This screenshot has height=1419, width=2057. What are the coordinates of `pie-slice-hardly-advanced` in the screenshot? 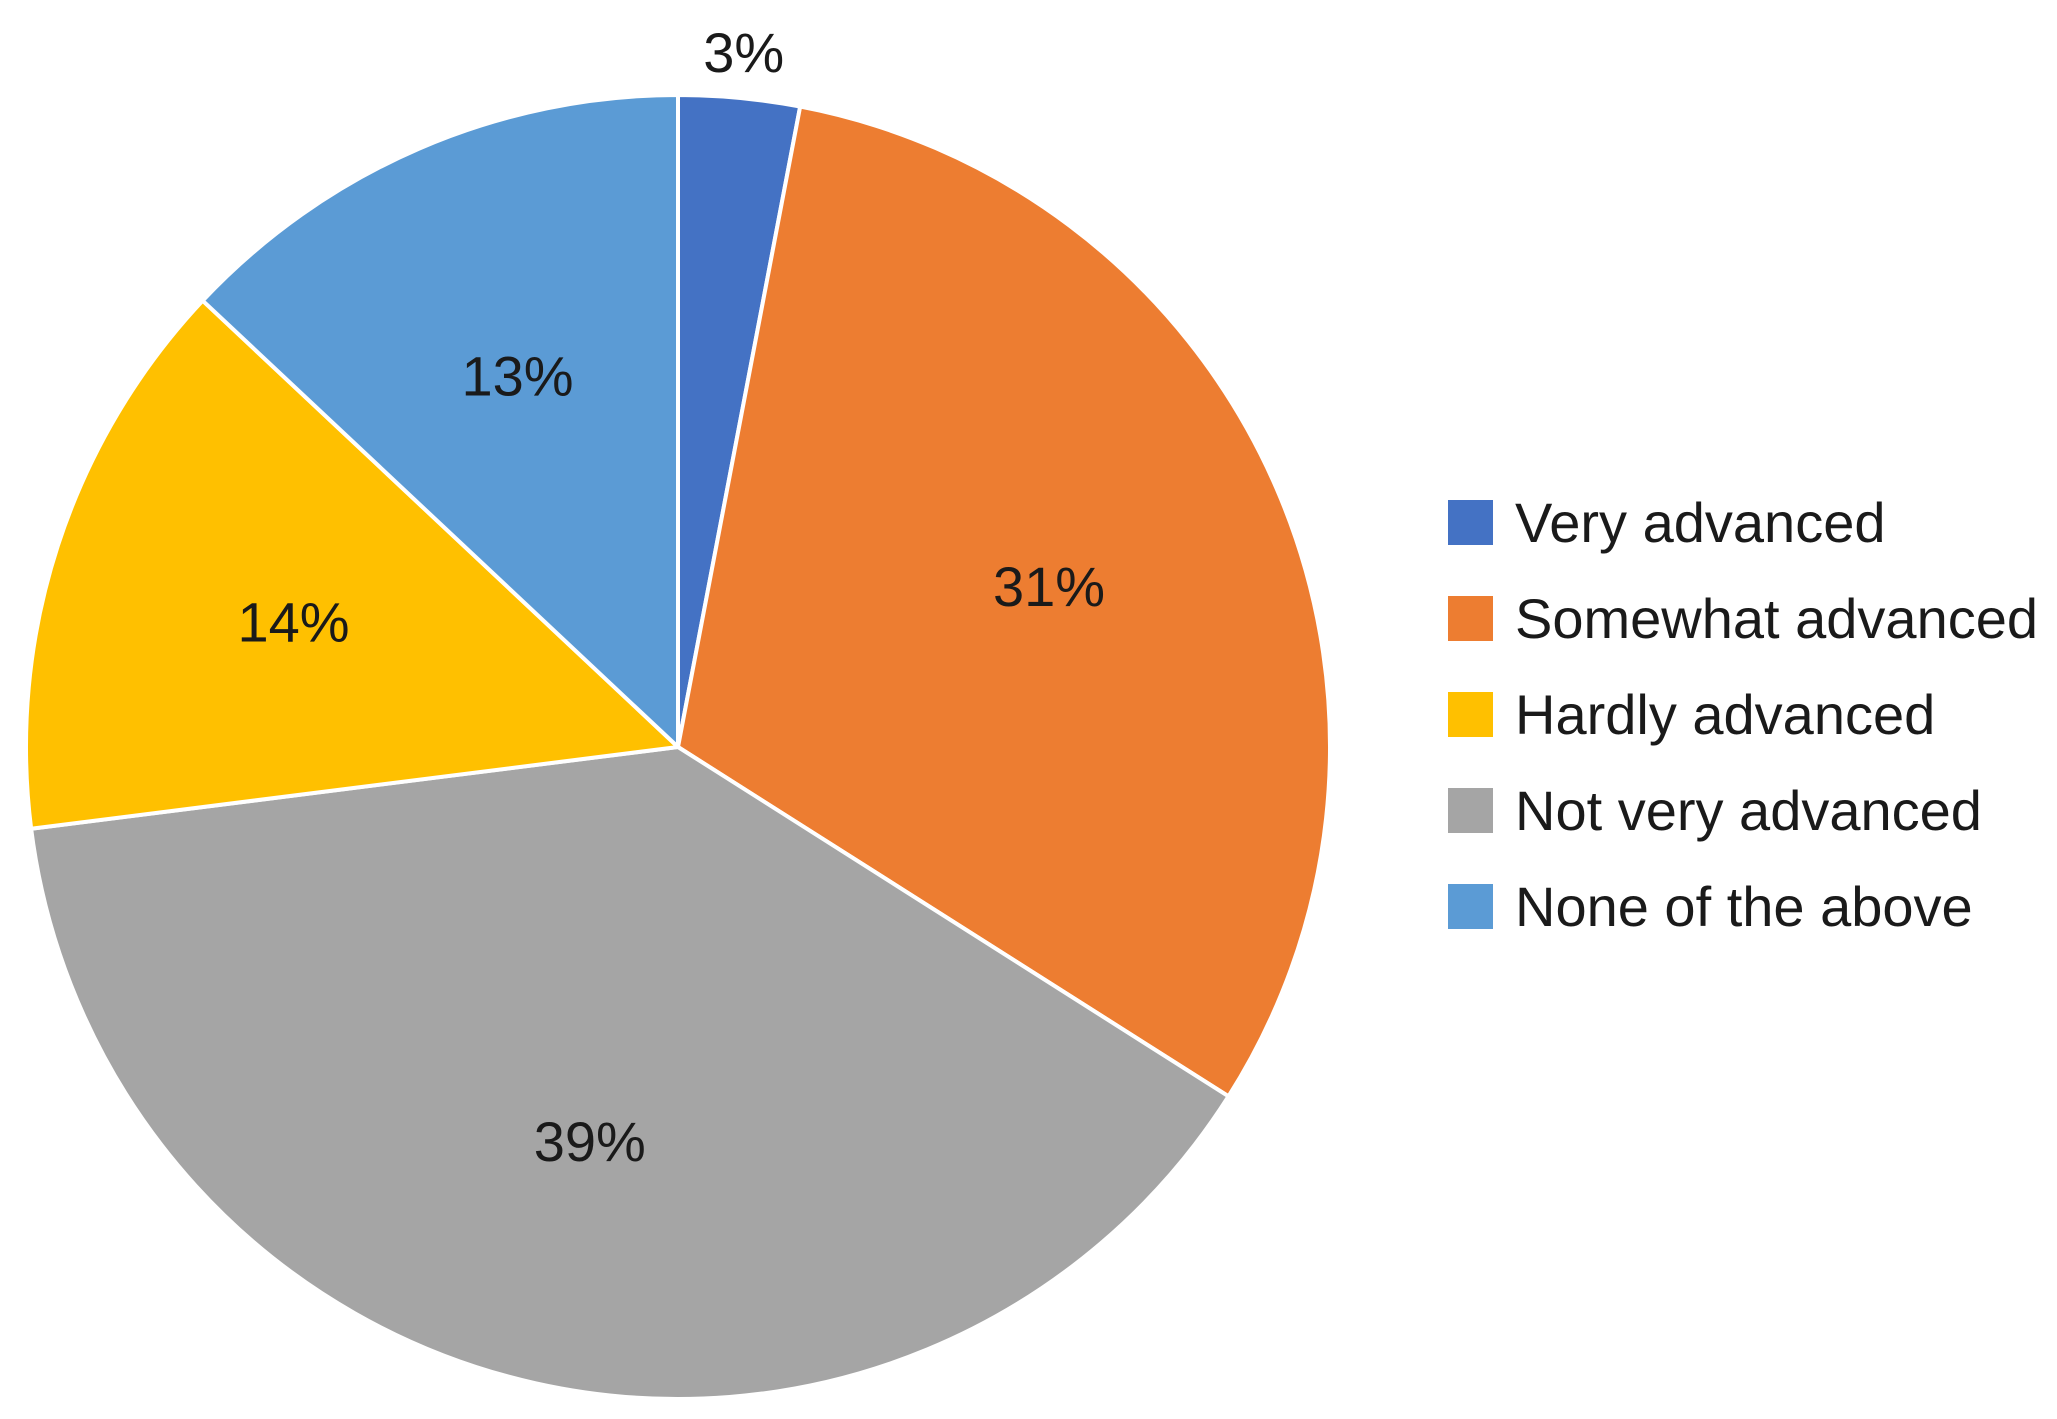 It's located at (352, 564).